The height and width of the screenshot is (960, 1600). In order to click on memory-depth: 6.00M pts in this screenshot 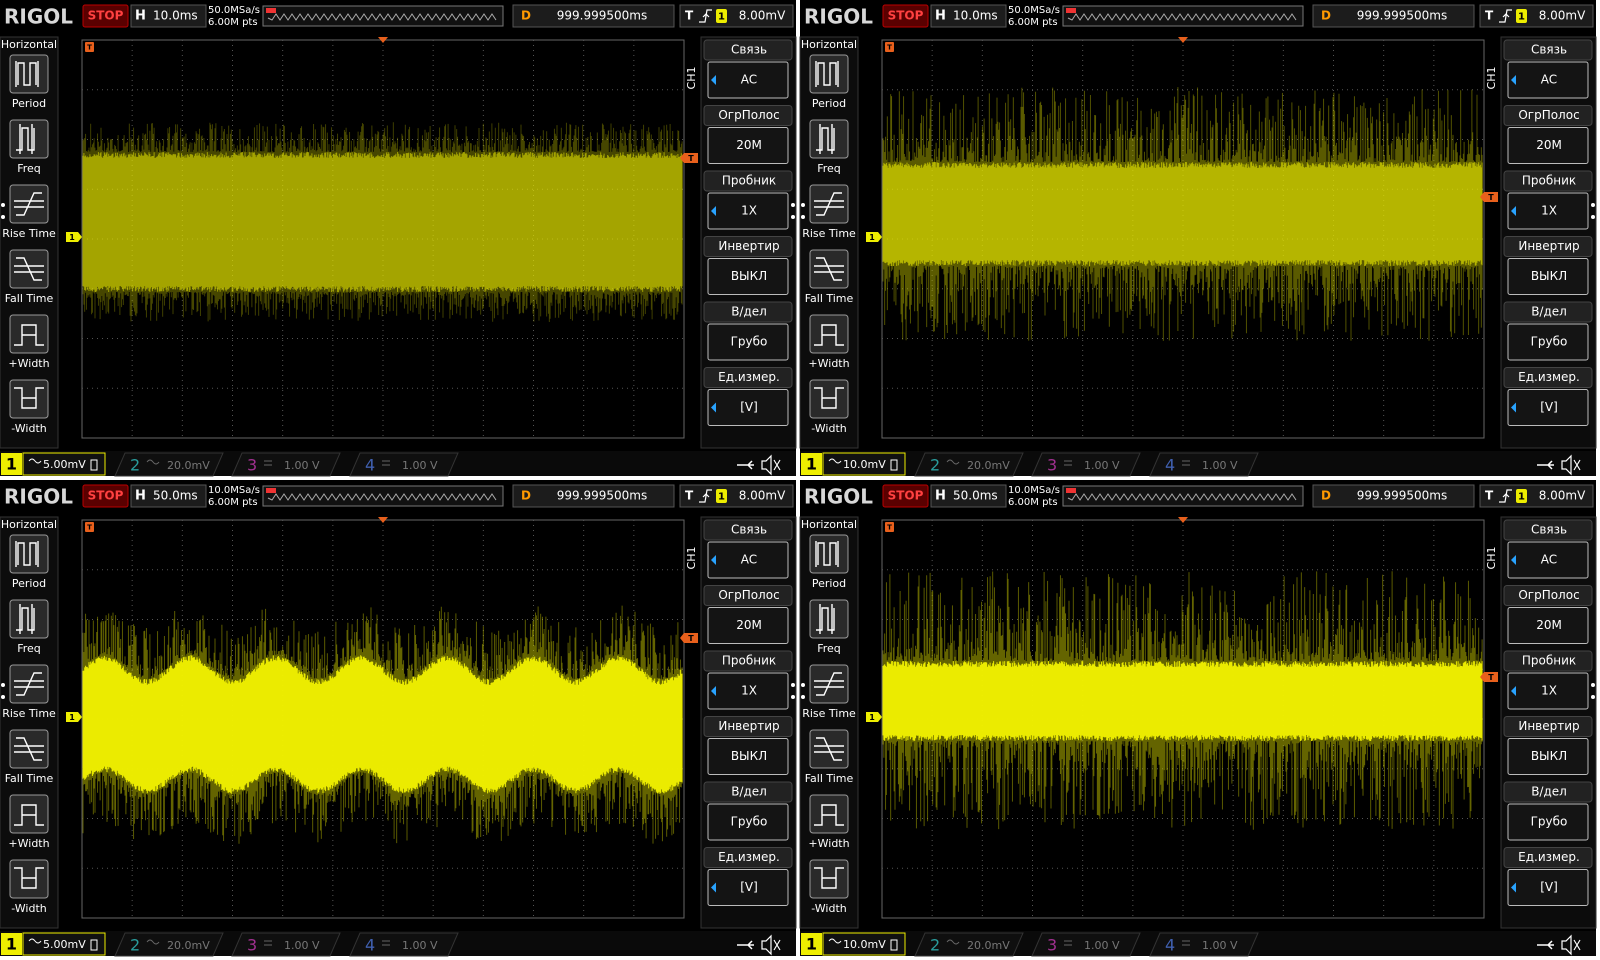, I will do `click(233, 502)`.